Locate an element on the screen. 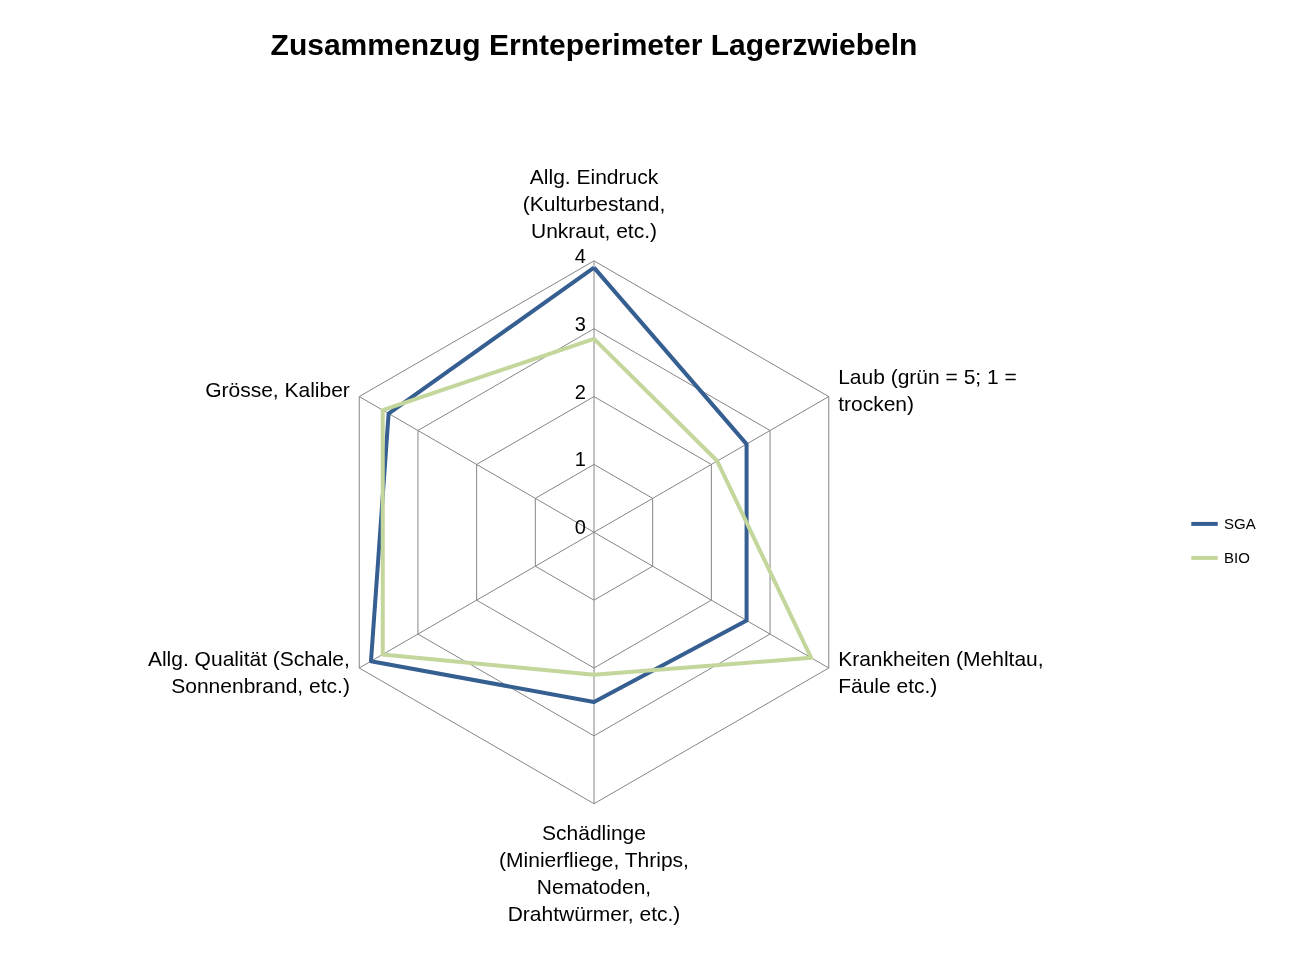 Image resolution: width=1311 pixels, height=980 pixels. legend-label: BIO is located at coordinates (1237, 557).